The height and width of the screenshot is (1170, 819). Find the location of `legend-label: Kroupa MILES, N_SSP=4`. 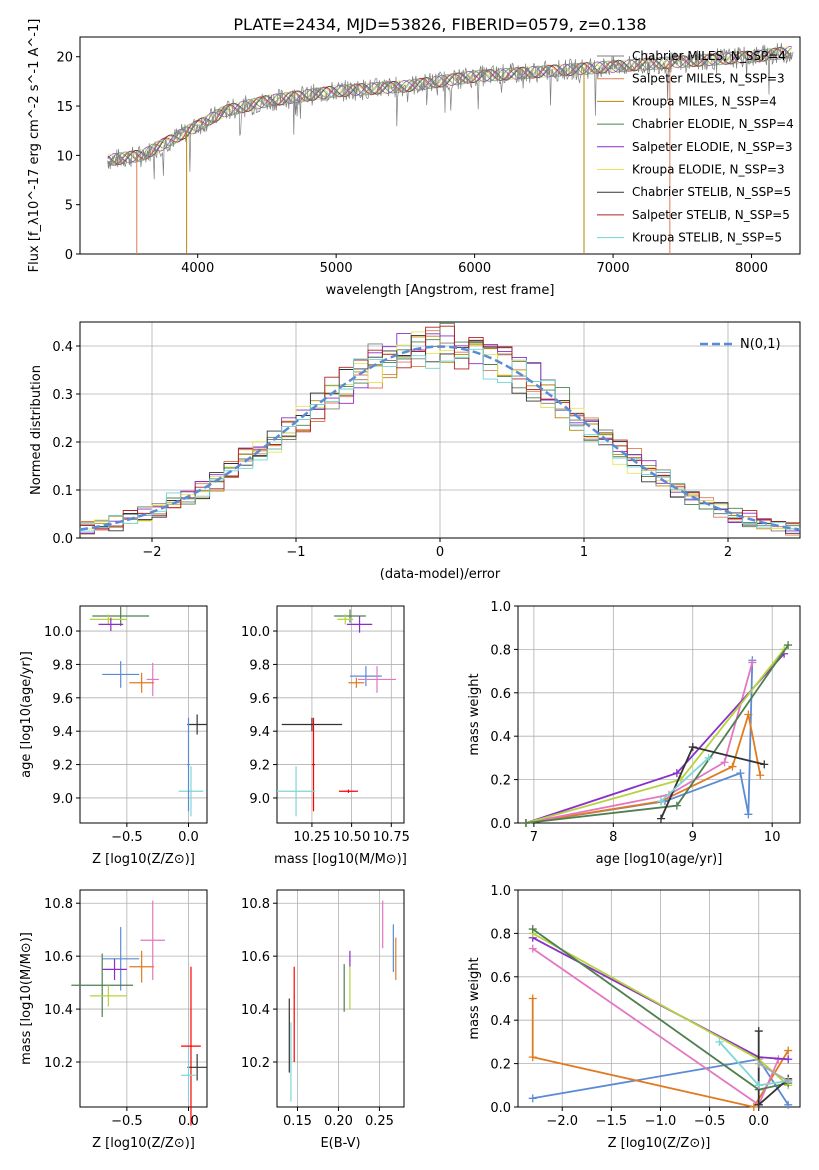

legend-label: Kroupa MILES, N_SSP=4 is located at coordinates (704, 101).